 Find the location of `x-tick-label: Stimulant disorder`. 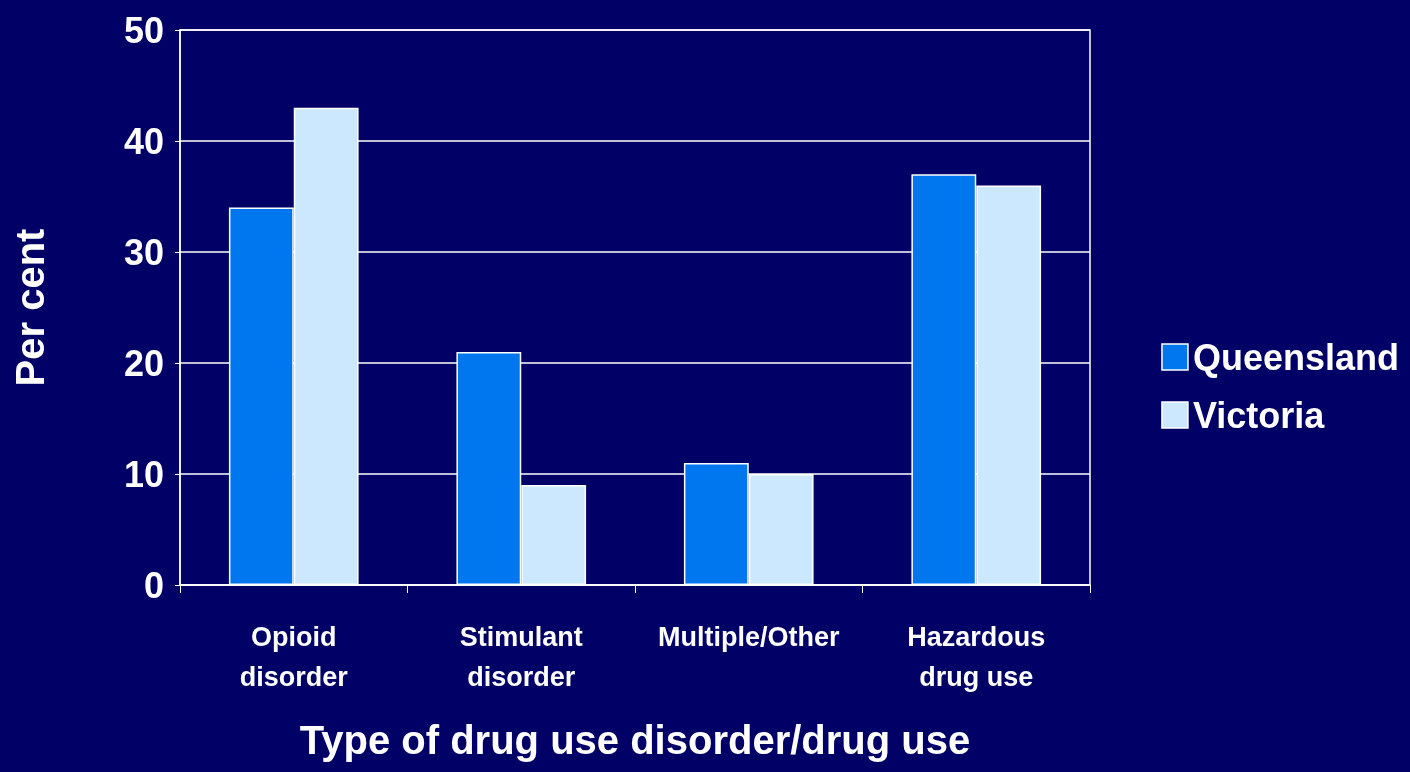

x-tick-label: Stimulant disorder is located at coordinates (521, 657).